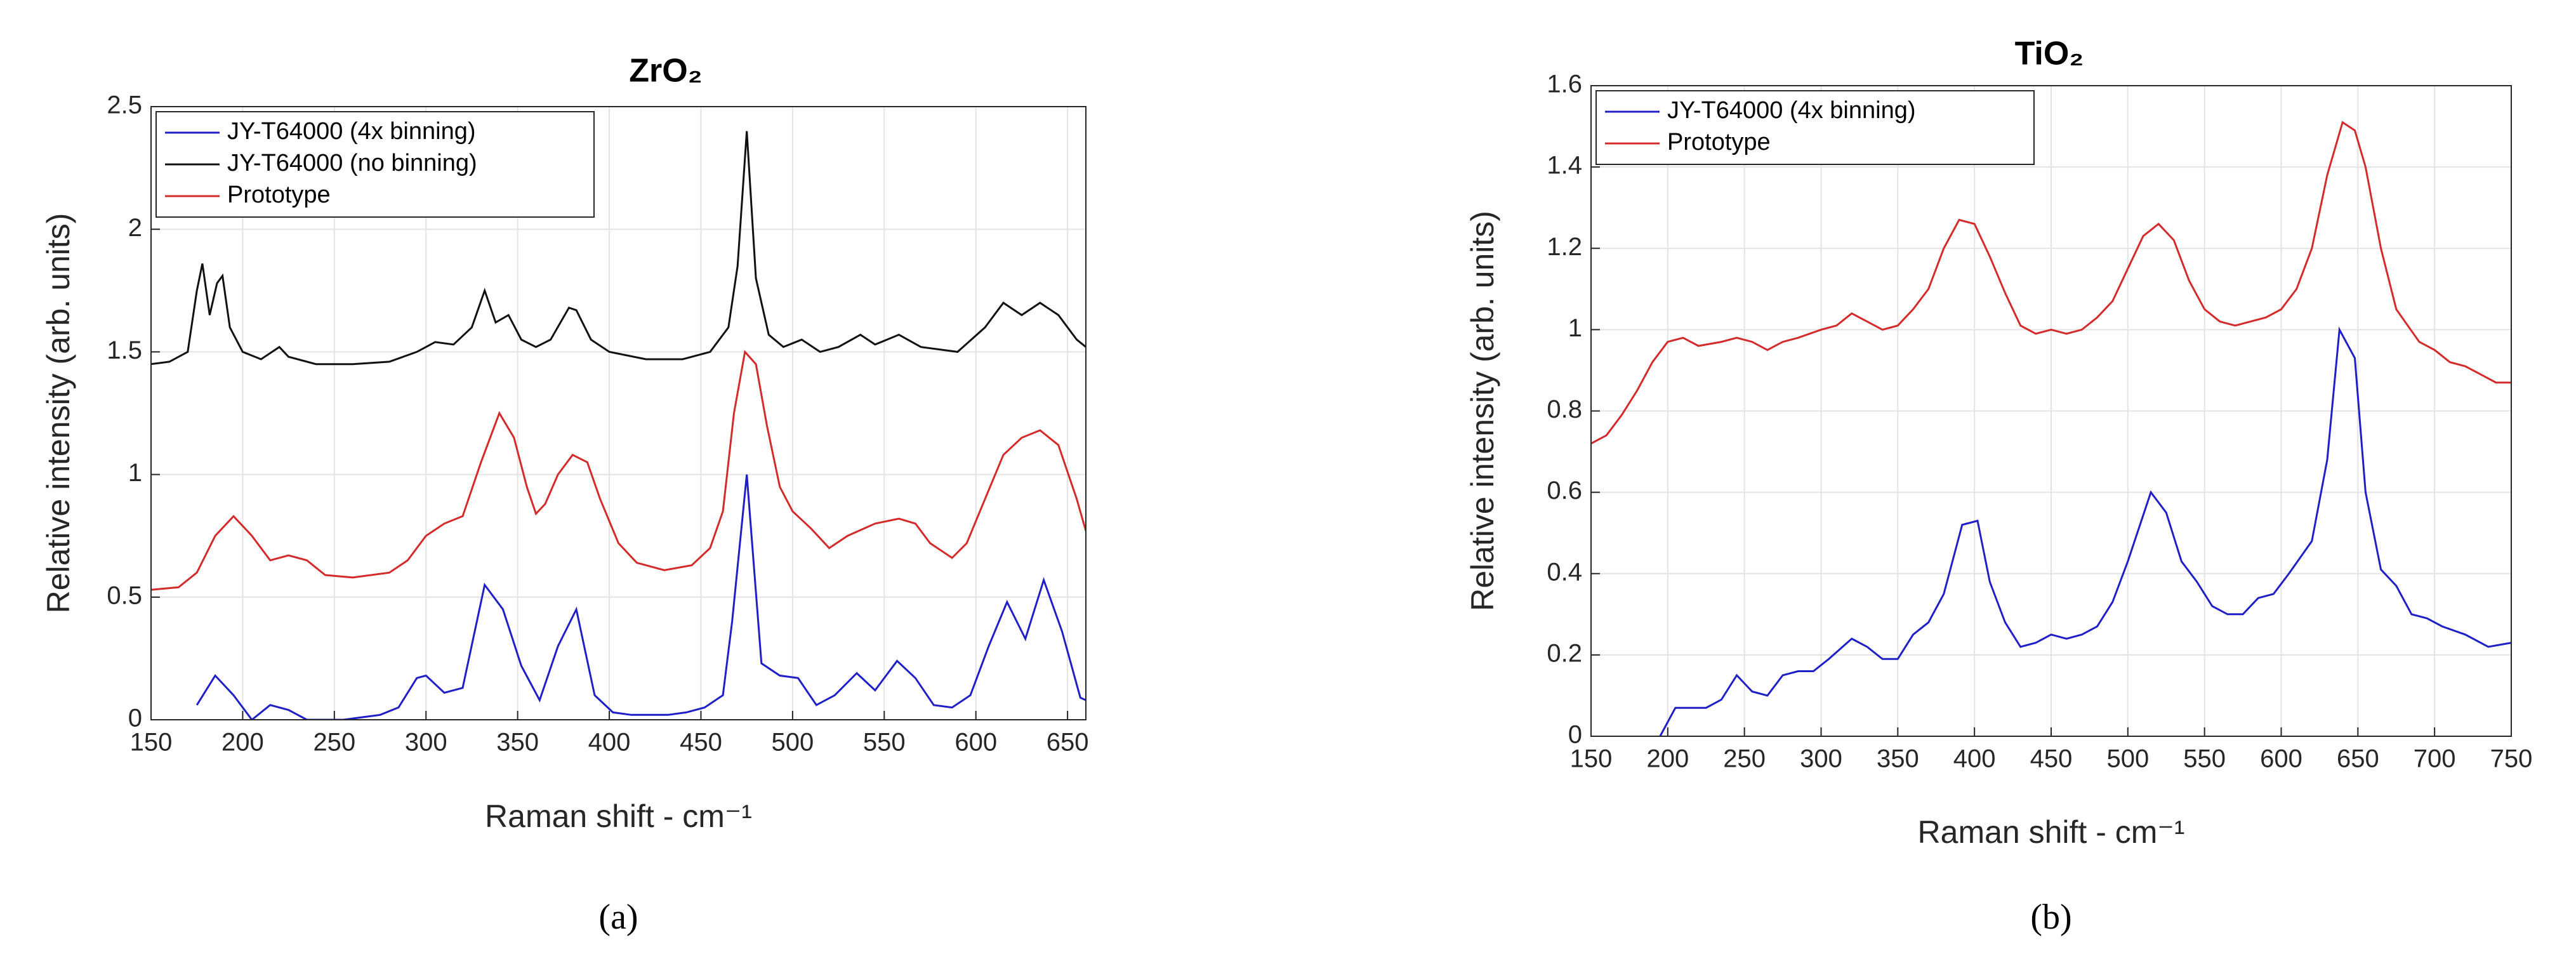 This screenshot has width=2576, height=973. I want to click on legend: JY-T64000 (4x binning) Prototype, so click(1815, 127).